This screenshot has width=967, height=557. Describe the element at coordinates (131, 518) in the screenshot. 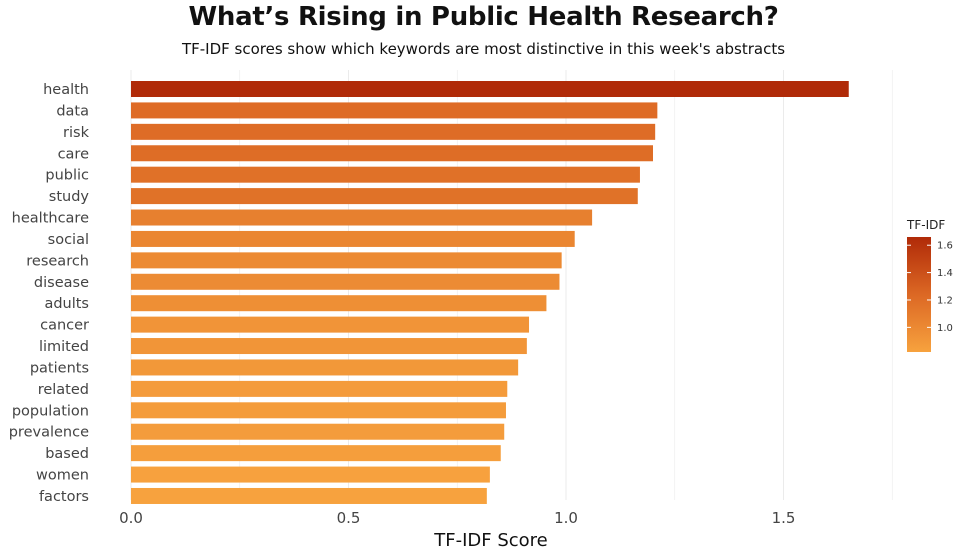

I see `x-tick-label: 0.0` at that location.